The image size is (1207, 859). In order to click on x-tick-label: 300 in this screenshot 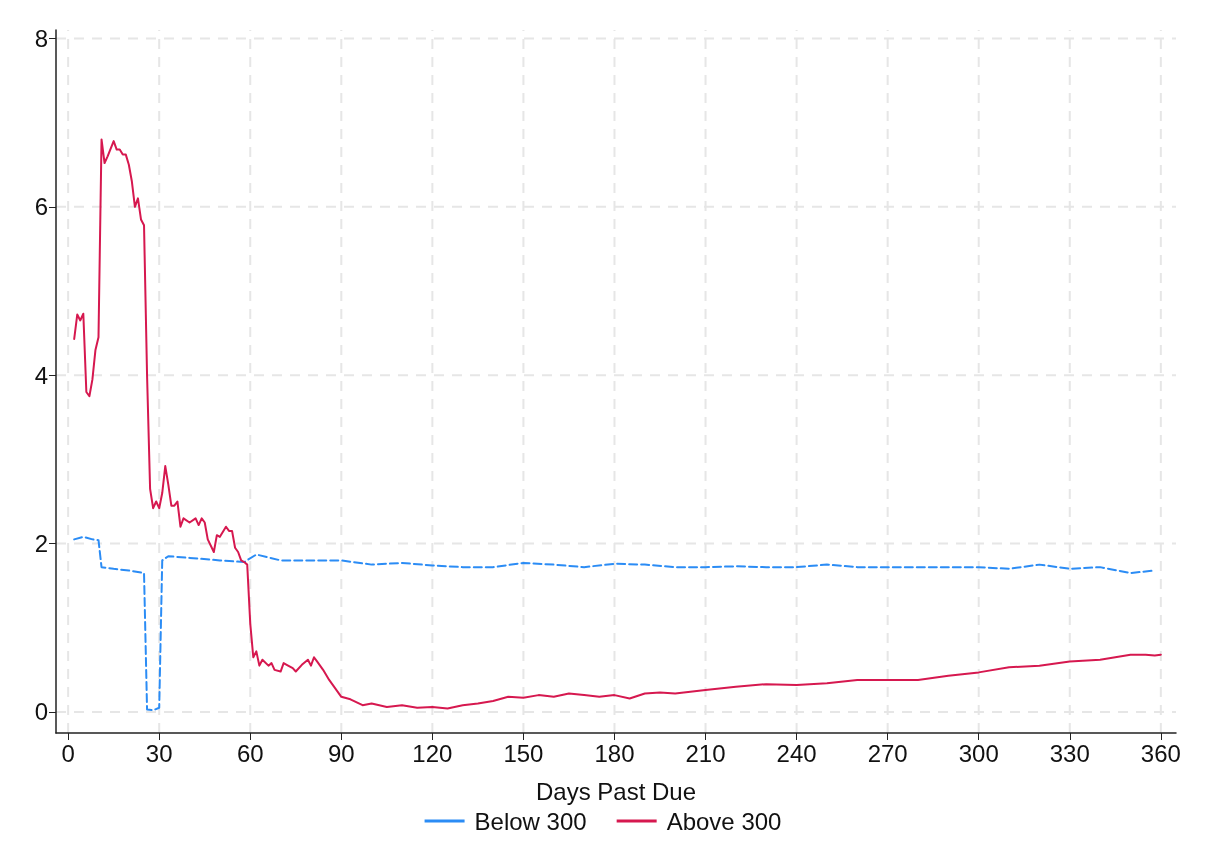, I will do `click(978, 753)`.